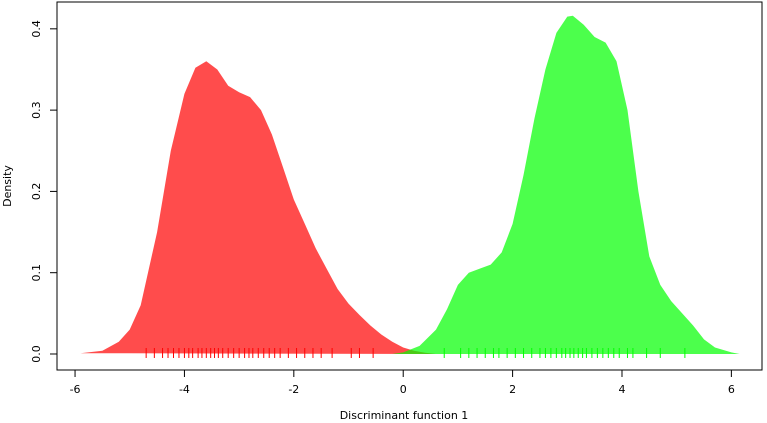 The height and width of the screenshot is (423, 767). I want to click on y-tick-label: 0.2, so click(36, 192).